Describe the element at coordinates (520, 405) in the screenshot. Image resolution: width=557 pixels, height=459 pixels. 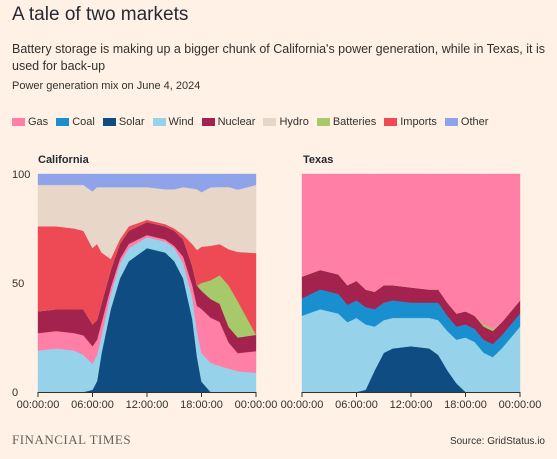
I see `x-tick-label-texas-4: 00:00:00` at that location.